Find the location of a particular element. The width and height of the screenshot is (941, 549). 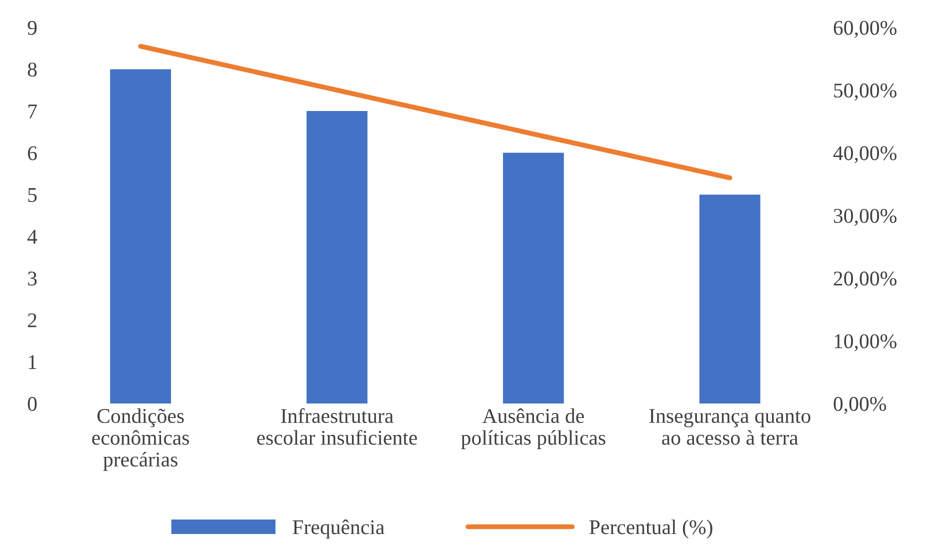

y-tick-label: 2 is located at coordinates (32, 320).